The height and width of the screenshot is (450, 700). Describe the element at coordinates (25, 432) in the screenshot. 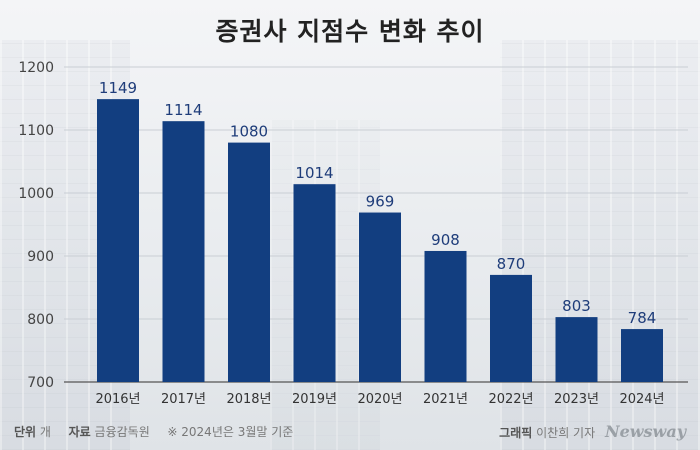

I see `unit-label: 단위` at that location.